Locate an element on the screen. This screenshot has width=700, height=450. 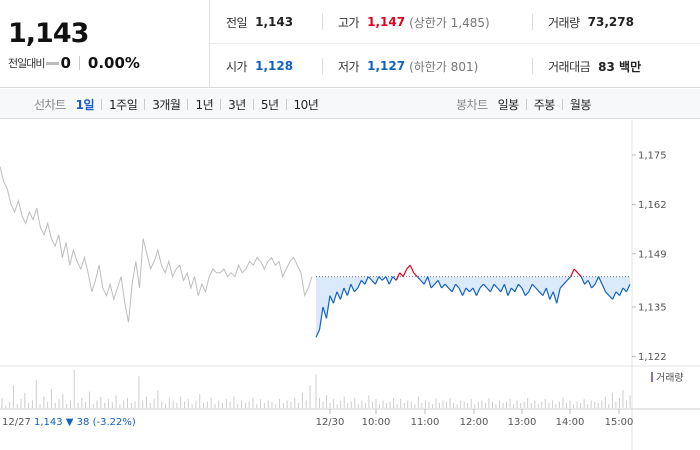
stat-value: 1,147 is located at coordinates (386, 22).